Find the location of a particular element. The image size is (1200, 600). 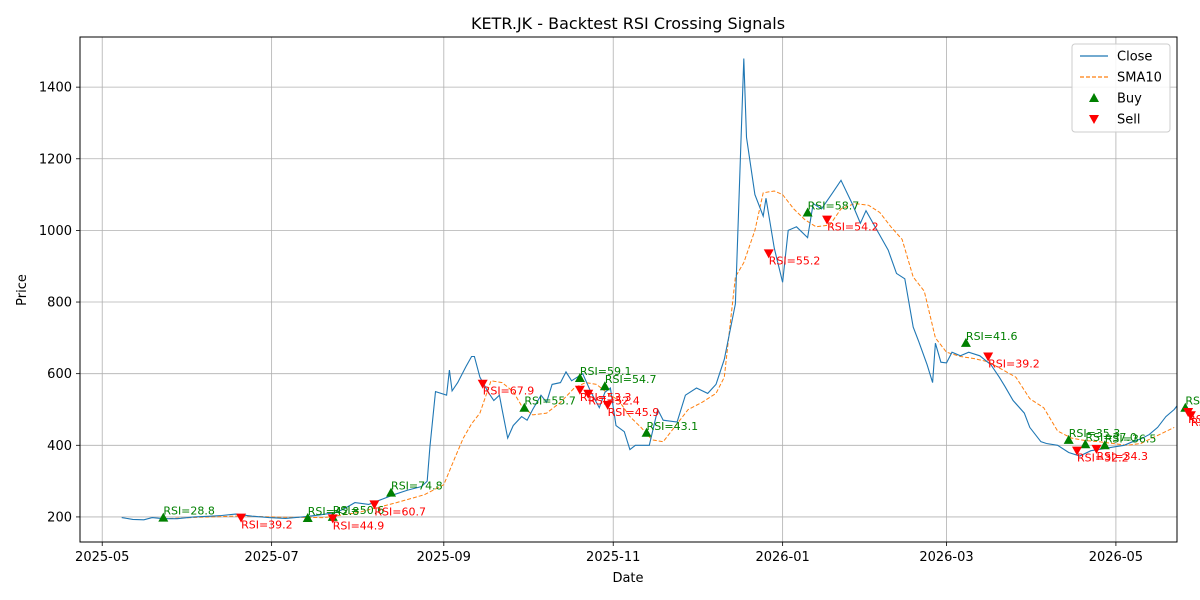

buy-annotation: RSI=74.8 is located at coordinates (417, 486).